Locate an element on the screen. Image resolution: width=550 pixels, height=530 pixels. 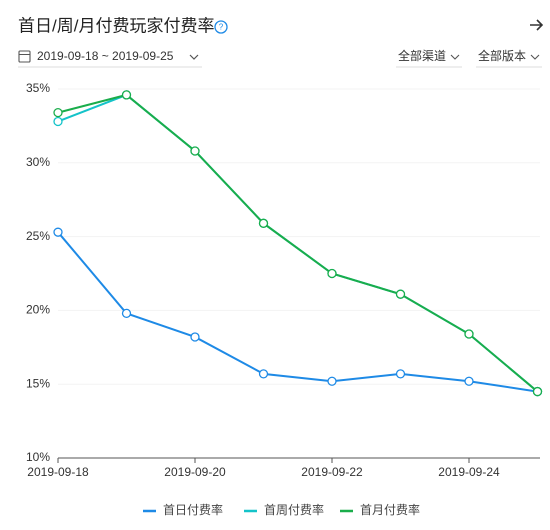
y-tick-label: 20% is located at coordinates (38, 310).